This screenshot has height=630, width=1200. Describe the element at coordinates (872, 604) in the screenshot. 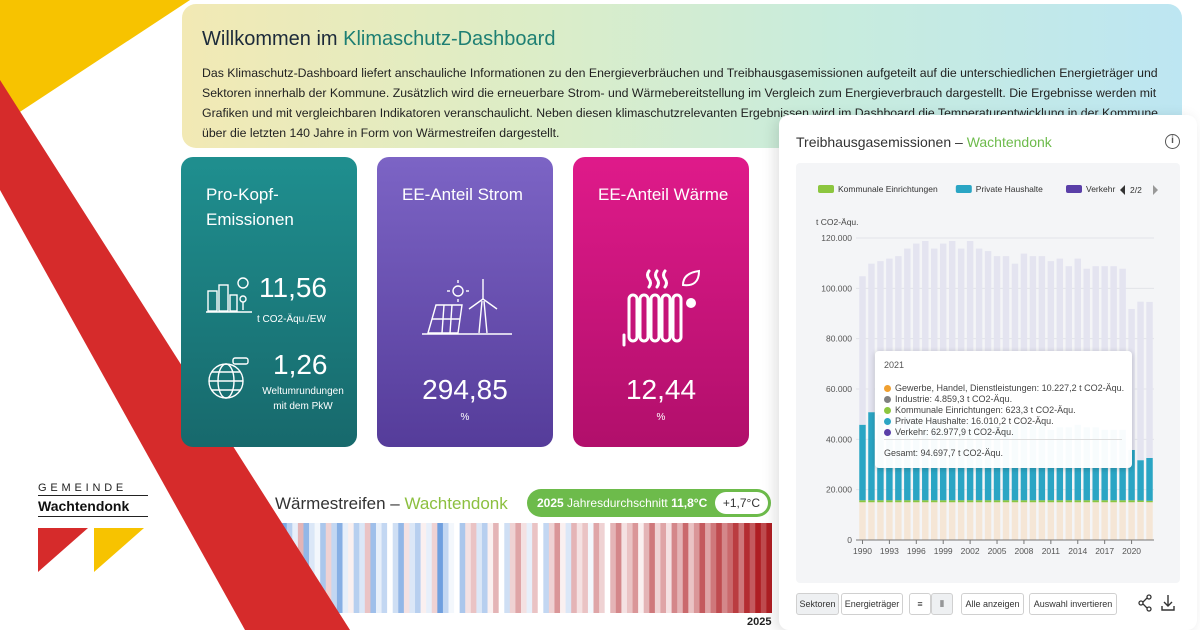

I see `energietraeger-button: Energieträger` at that location.